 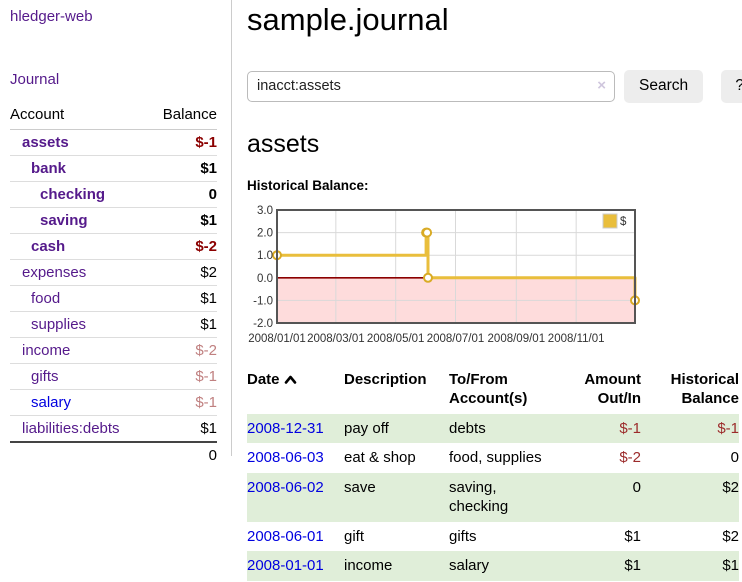 I want to click on svg-text: 2008/11/01, so click(x=576, y=339).